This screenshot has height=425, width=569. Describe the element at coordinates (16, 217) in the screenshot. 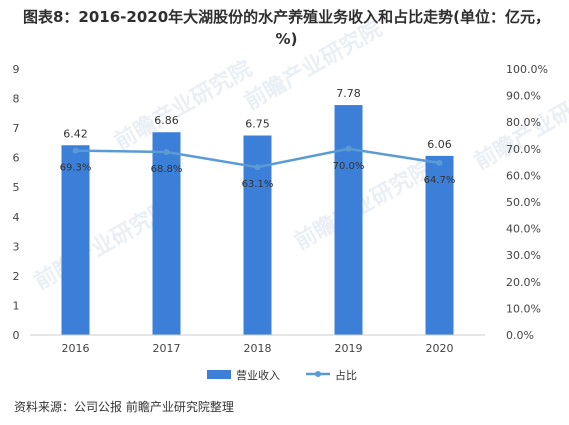

I see `y-left-tick-label: 4` at that location.